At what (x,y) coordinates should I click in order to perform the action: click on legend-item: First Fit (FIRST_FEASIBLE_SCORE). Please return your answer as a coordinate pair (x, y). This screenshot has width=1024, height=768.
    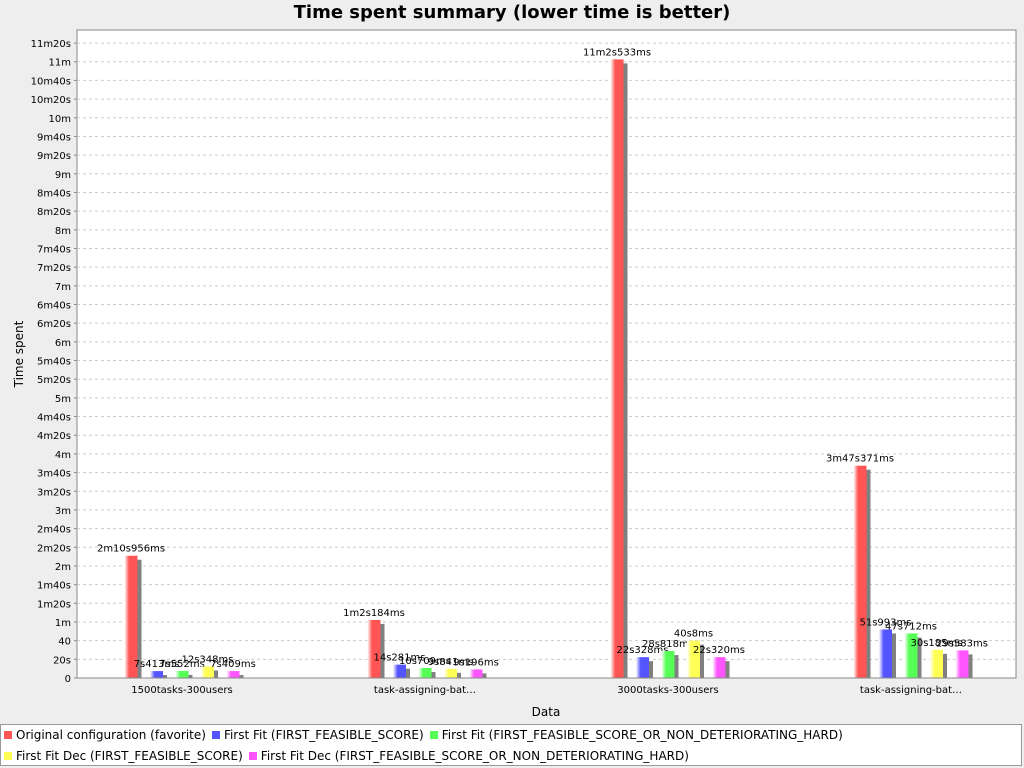
    Looking at the image, I should click on (317, 735).